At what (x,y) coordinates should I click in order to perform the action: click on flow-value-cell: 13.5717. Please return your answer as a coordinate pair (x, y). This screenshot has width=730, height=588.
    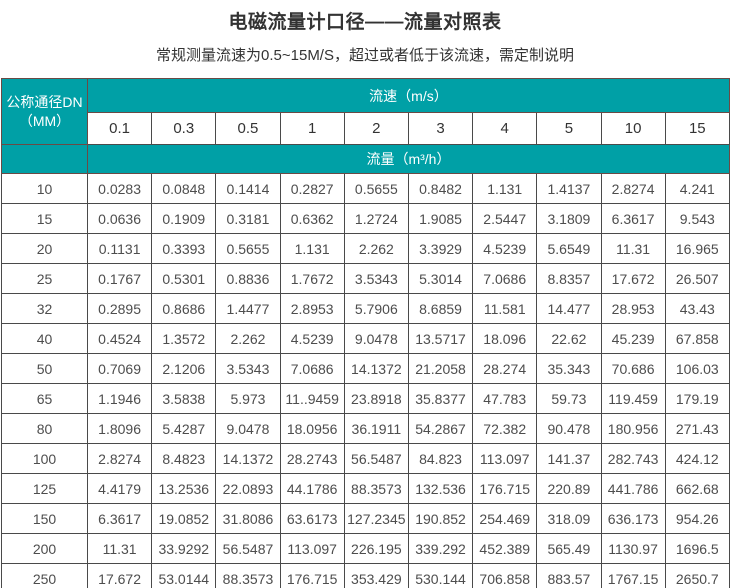
    Looking at the image, I should click on (440, 338).